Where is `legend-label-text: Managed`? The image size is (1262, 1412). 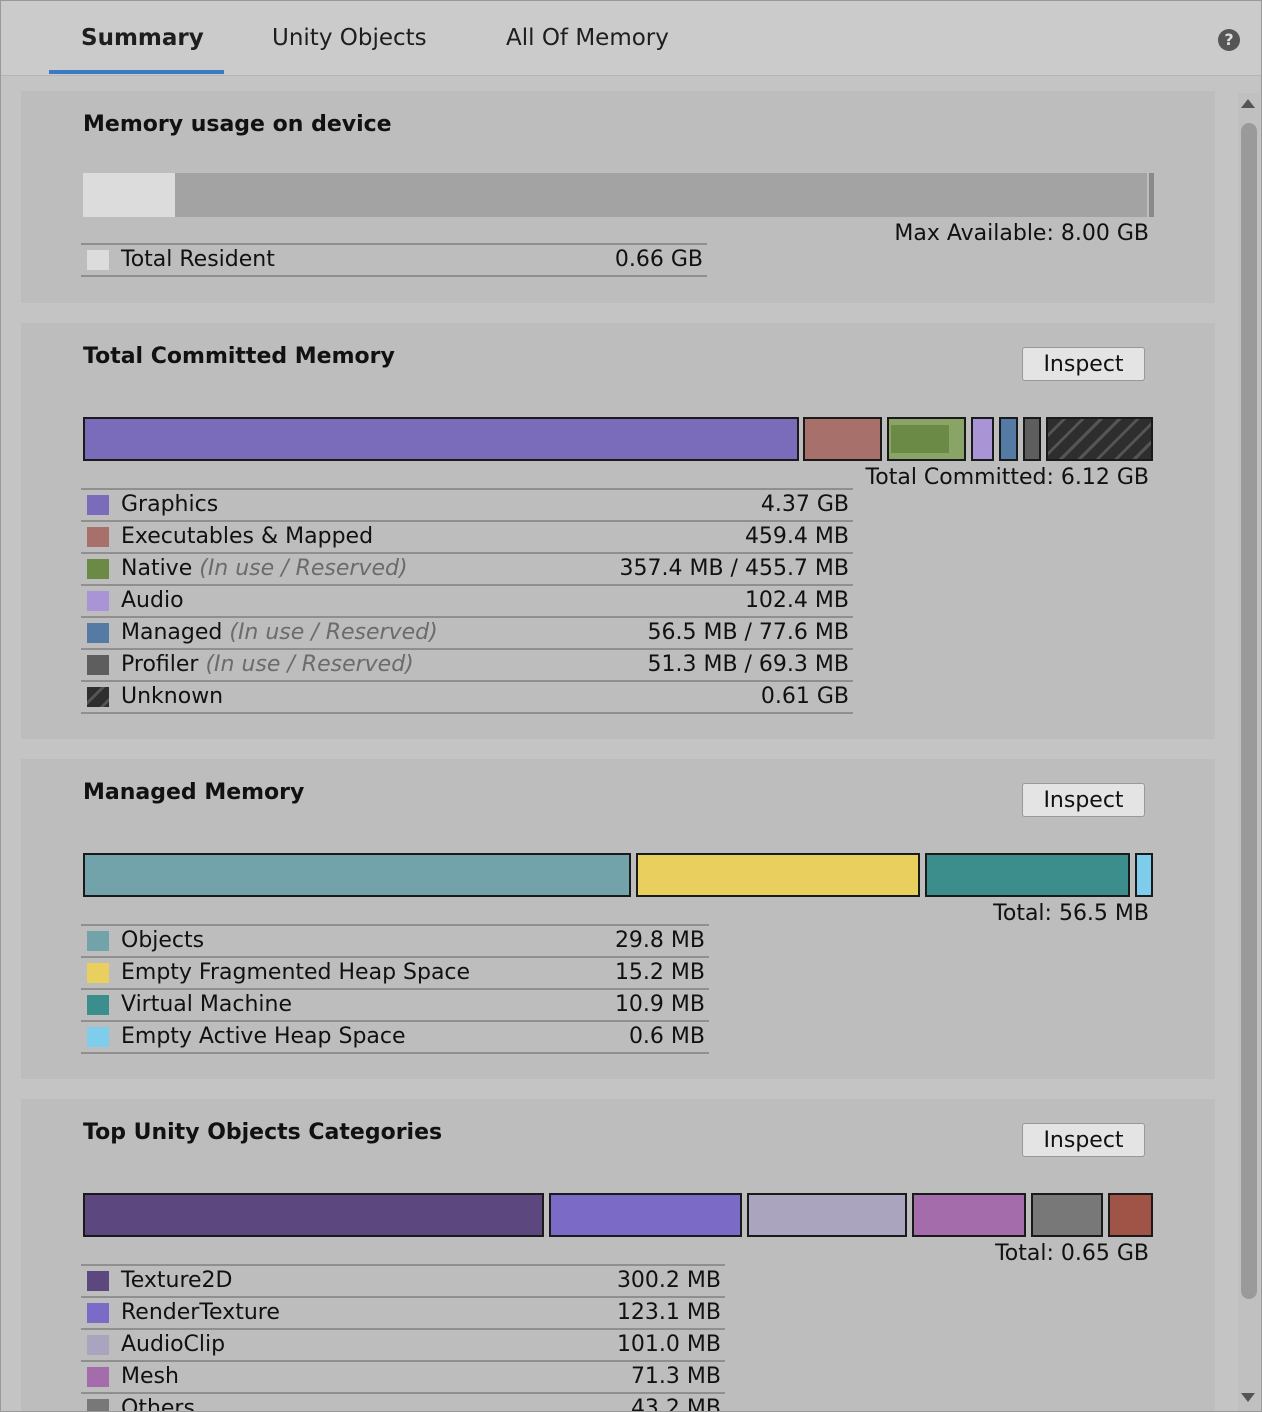 legend-label-text: Managed is located at coordinates (172, 632).